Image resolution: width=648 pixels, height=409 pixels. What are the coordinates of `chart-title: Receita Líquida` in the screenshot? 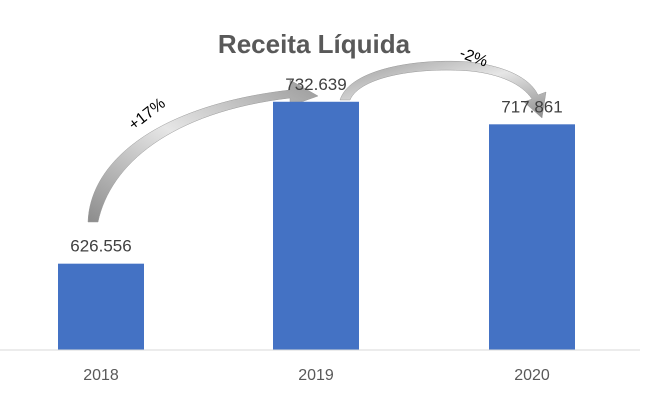 It's located at (314, 44).